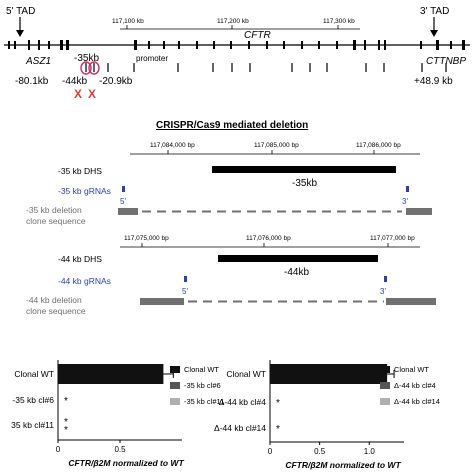 This screenshot has width=474, height=474. What do you see at coordinates (84, 191) in the screenshot?
I see `grna35-row-label: -35 kb gRNAs` at bounding box center [84, 191].